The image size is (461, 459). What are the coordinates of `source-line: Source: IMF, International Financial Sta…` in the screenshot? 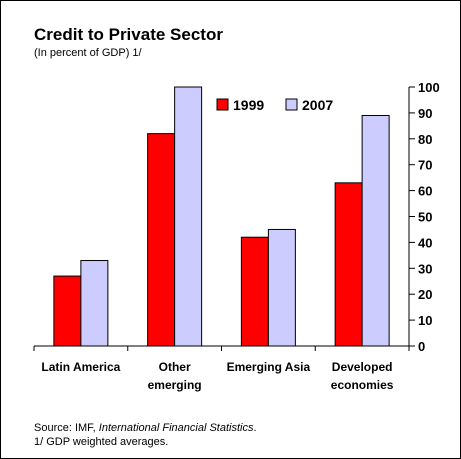 It's located at (145, 428).